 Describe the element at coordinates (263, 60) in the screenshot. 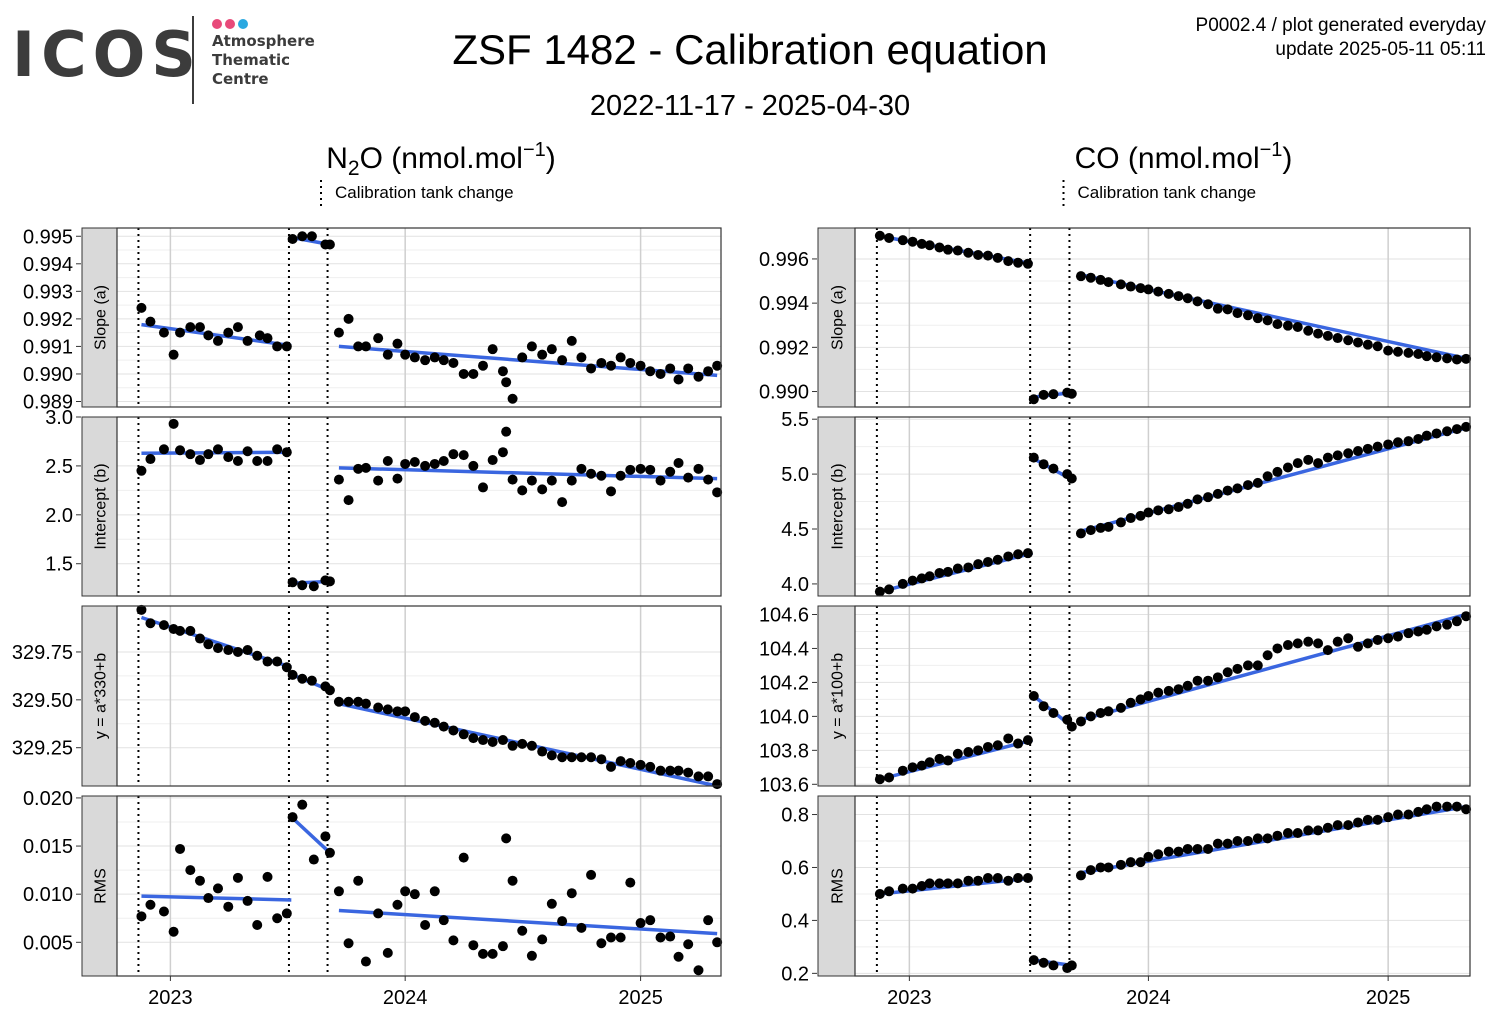

I see `logo-subtitle: Atmosphere Thematic Centre` at that location.